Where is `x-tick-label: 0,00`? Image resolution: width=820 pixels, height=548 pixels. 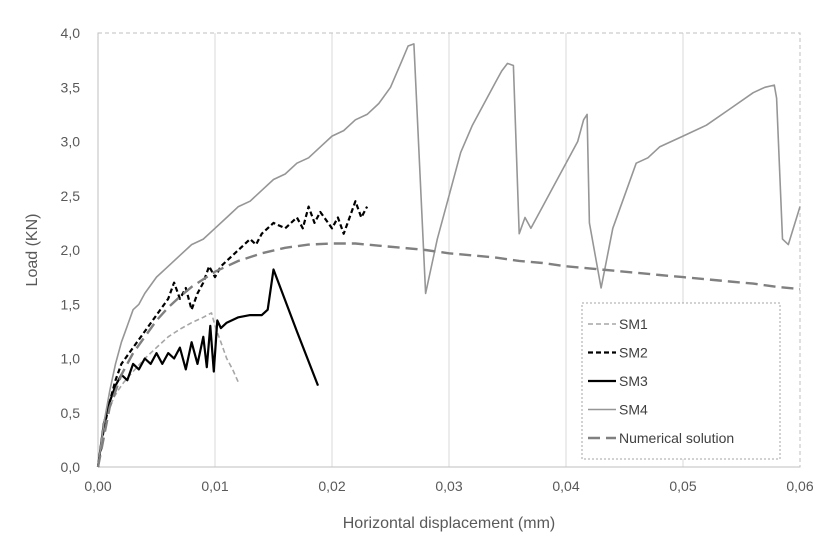
x-tick-label: 0,00 is located at coordinates (97, 486).